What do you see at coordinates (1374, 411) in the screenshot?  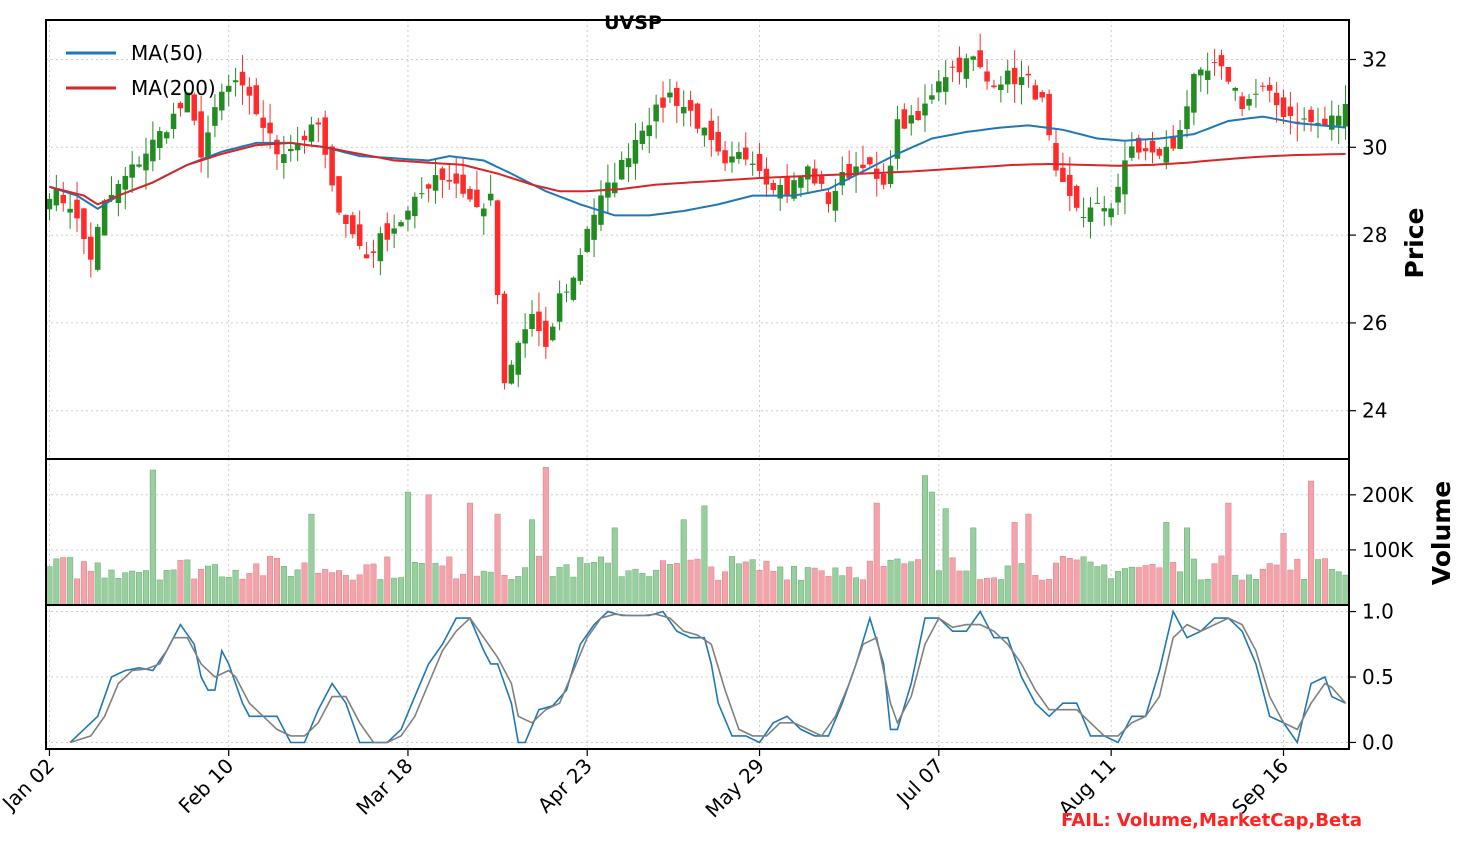 I see `price-tick-label: 24` at bounding box center [1374, 411].